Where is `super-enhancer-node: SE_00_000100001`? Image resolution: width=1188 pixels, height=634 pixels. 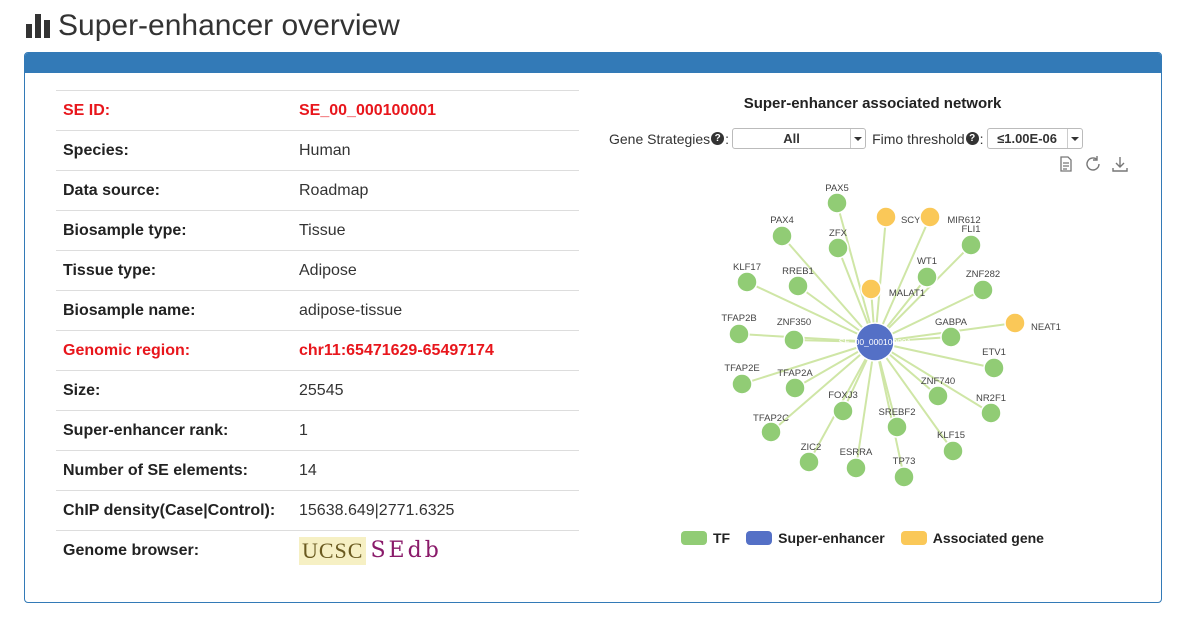 super-enhancer-node: SE_00_000100001 is located at coordinates (875, 342).